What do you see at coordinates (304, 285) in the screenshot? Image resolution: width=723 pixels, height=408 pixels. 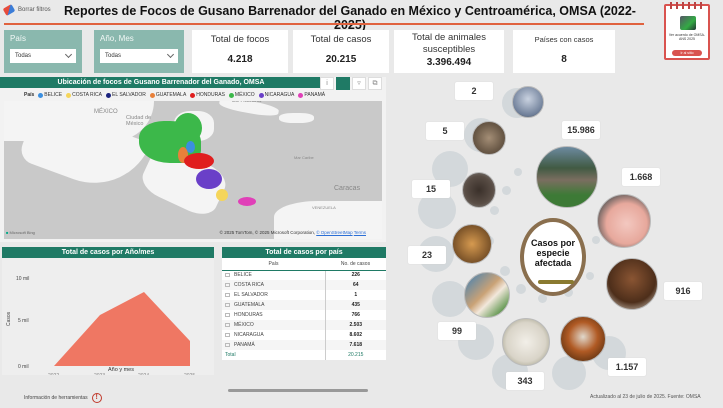 I see `table-row: COSTA RICA 64` at bounding box center [304, 285].